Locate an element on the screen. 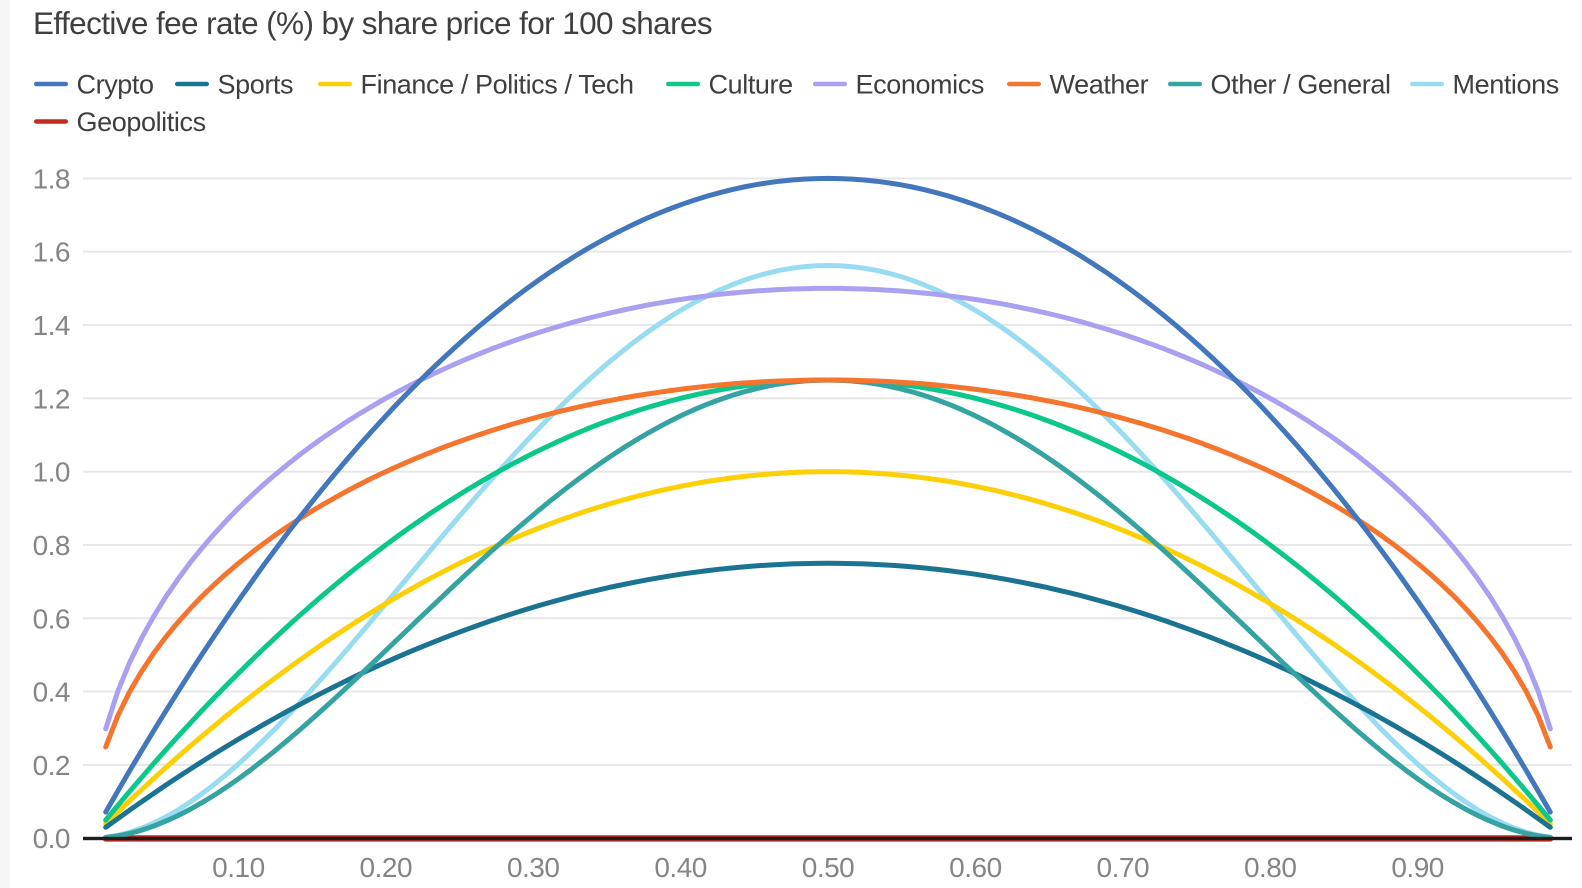 Image resolution: width=1582 pixels, height=888 pixels. svg-text: 1.2 is located at coordinates (51, 398).